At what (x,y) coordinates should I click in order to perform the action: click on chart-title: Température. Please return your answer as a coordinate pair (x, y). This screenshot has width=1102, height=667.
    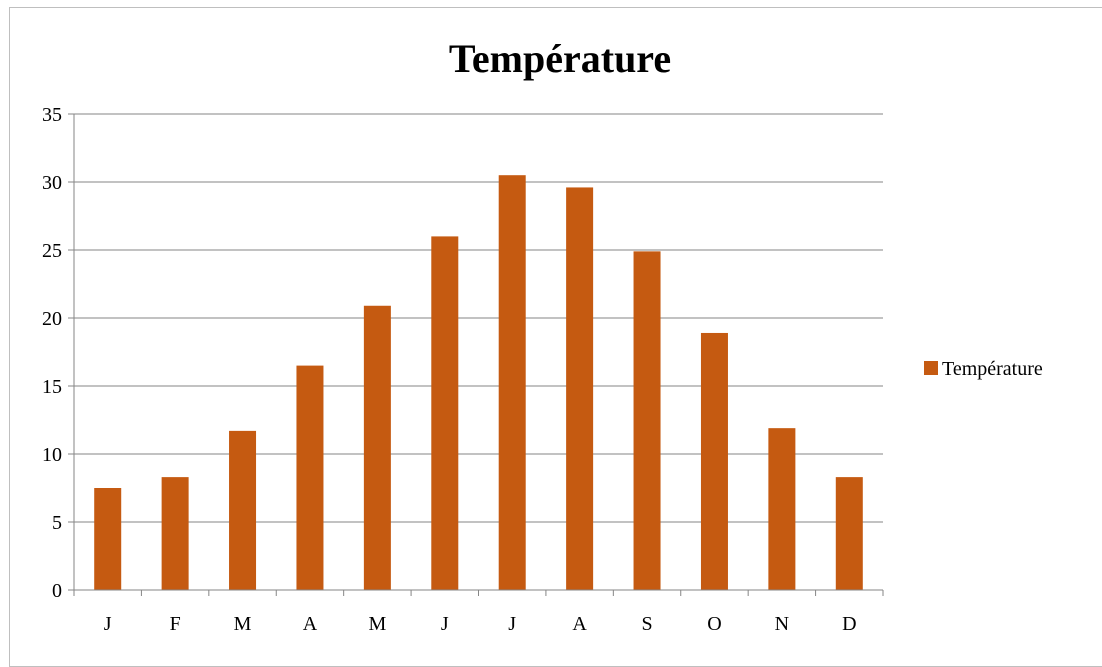
    Looking at the image, I should click on (560, 58).